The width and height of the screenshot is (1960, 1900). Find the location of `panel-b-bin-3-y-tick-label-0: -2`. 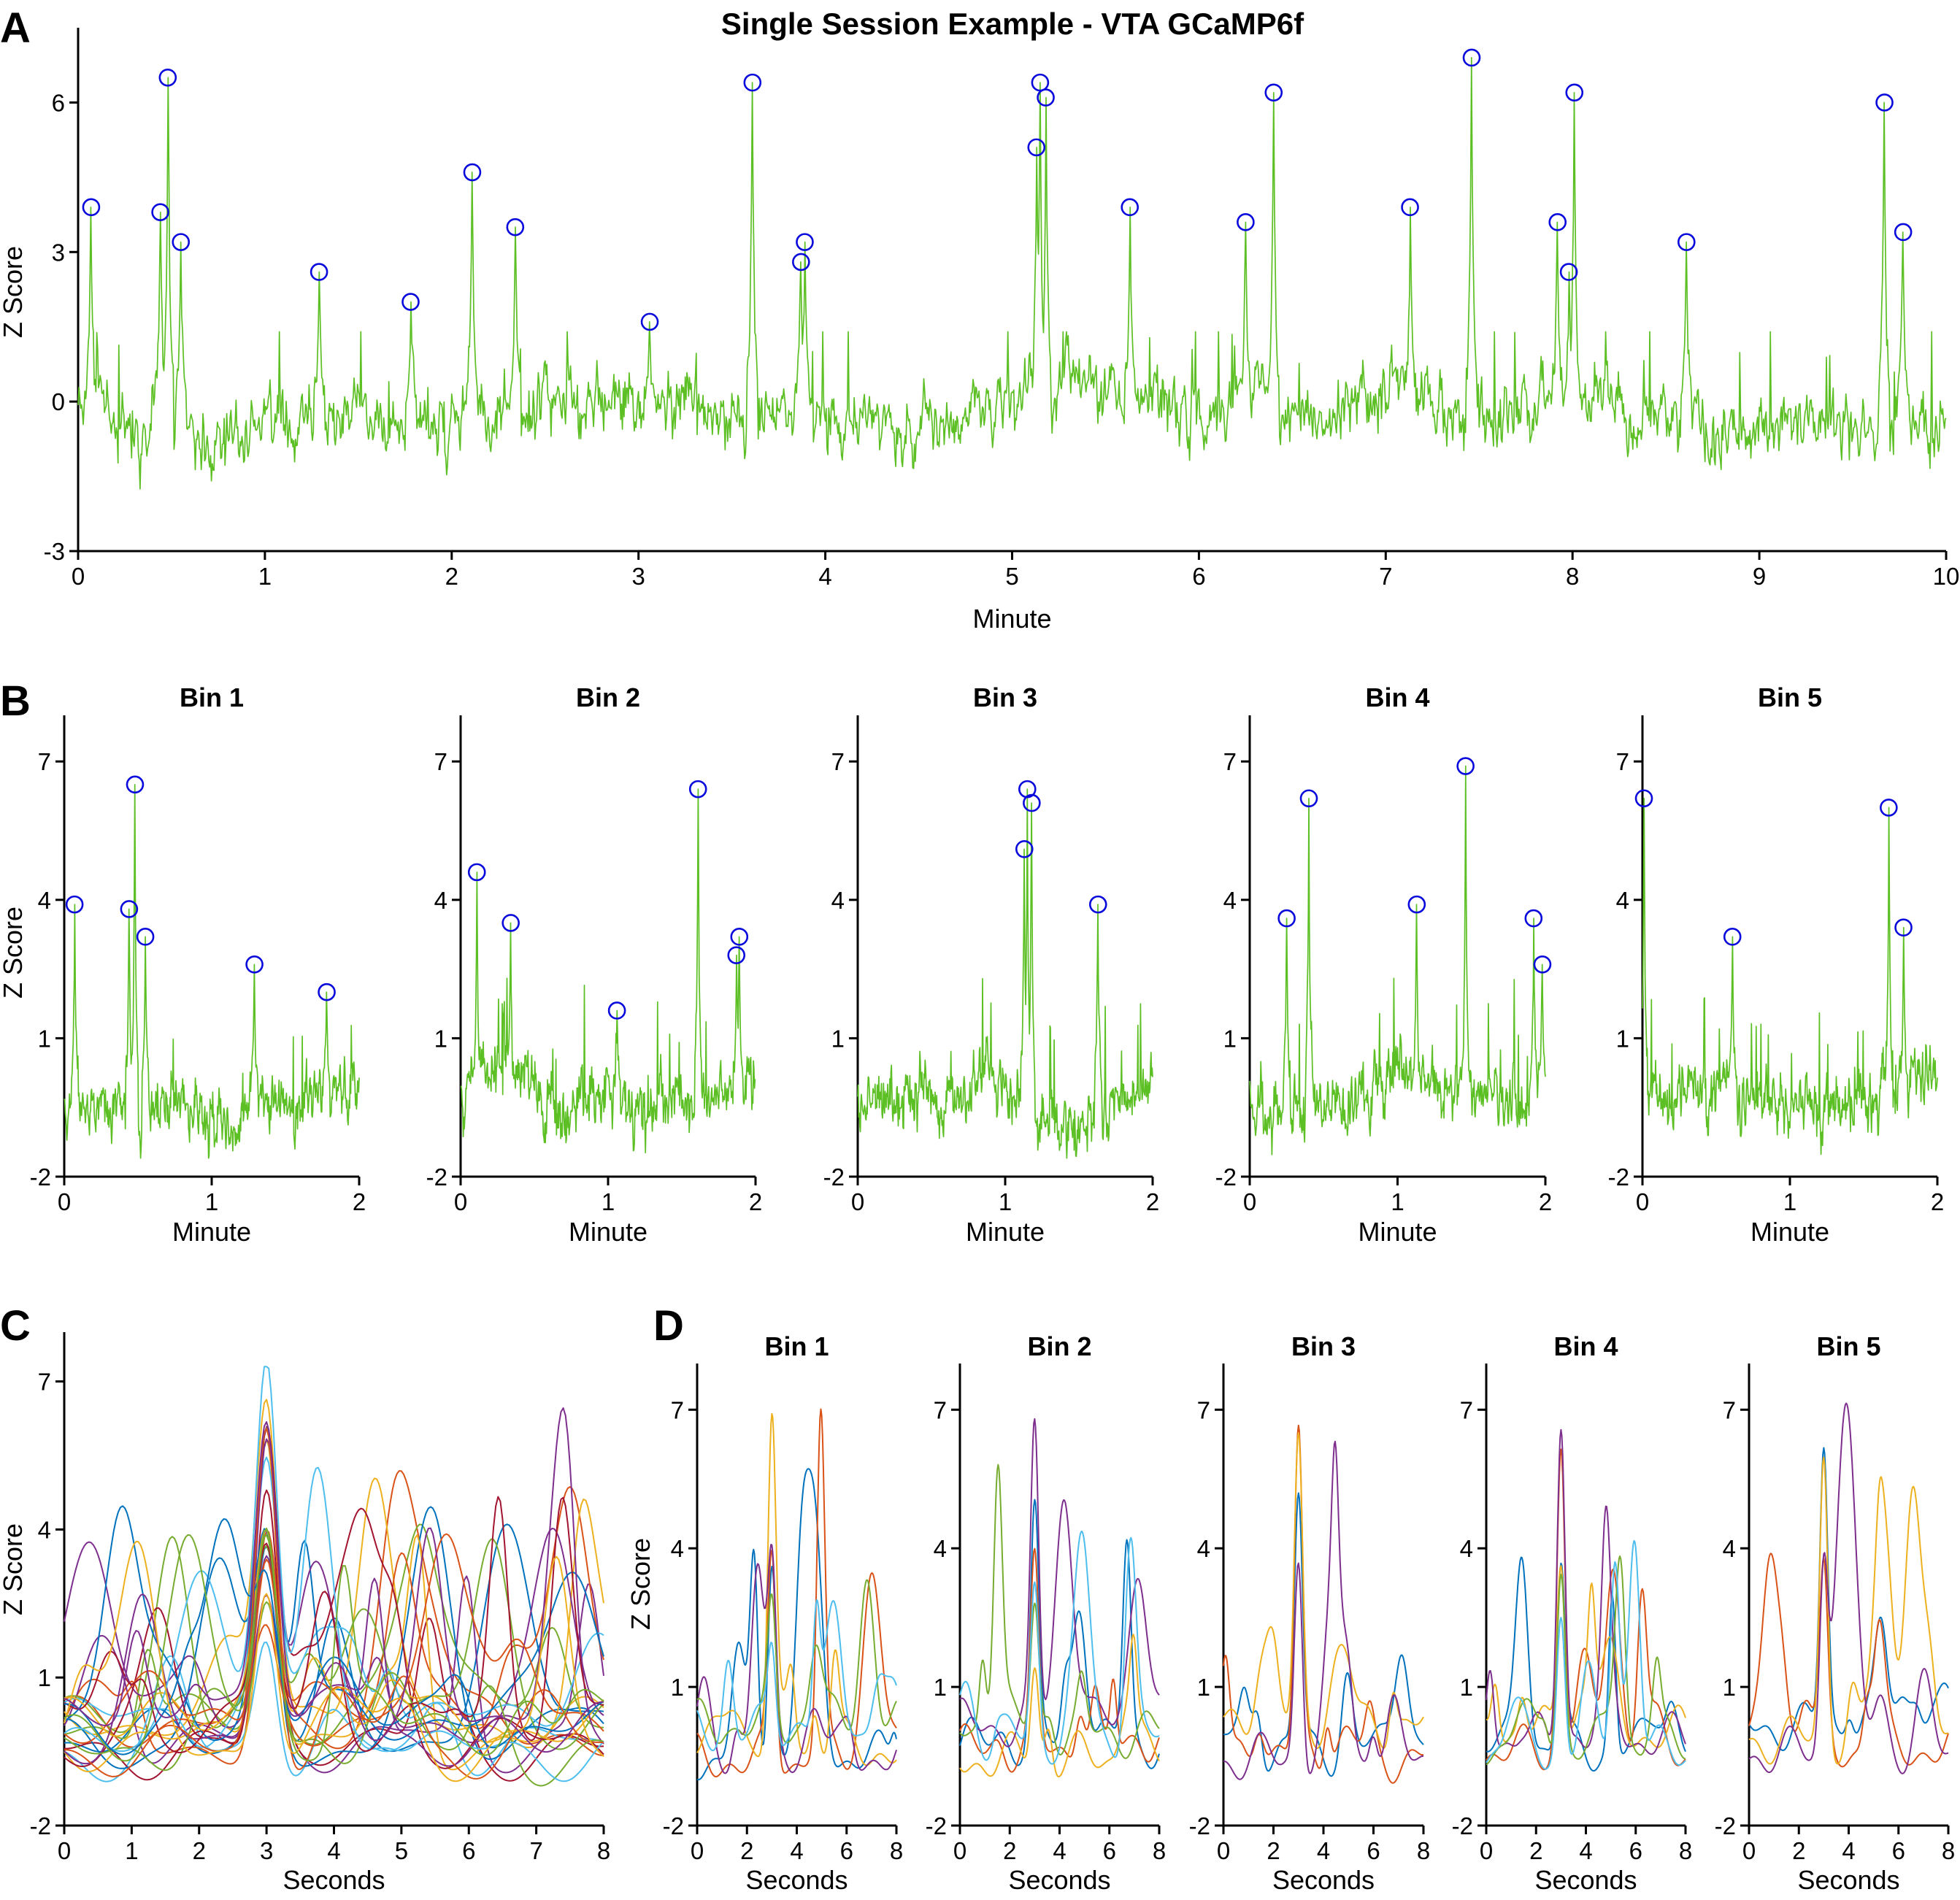

panel-b-bin-3-y-tick-label-0: -2 is located at coordinates (834, 1178).